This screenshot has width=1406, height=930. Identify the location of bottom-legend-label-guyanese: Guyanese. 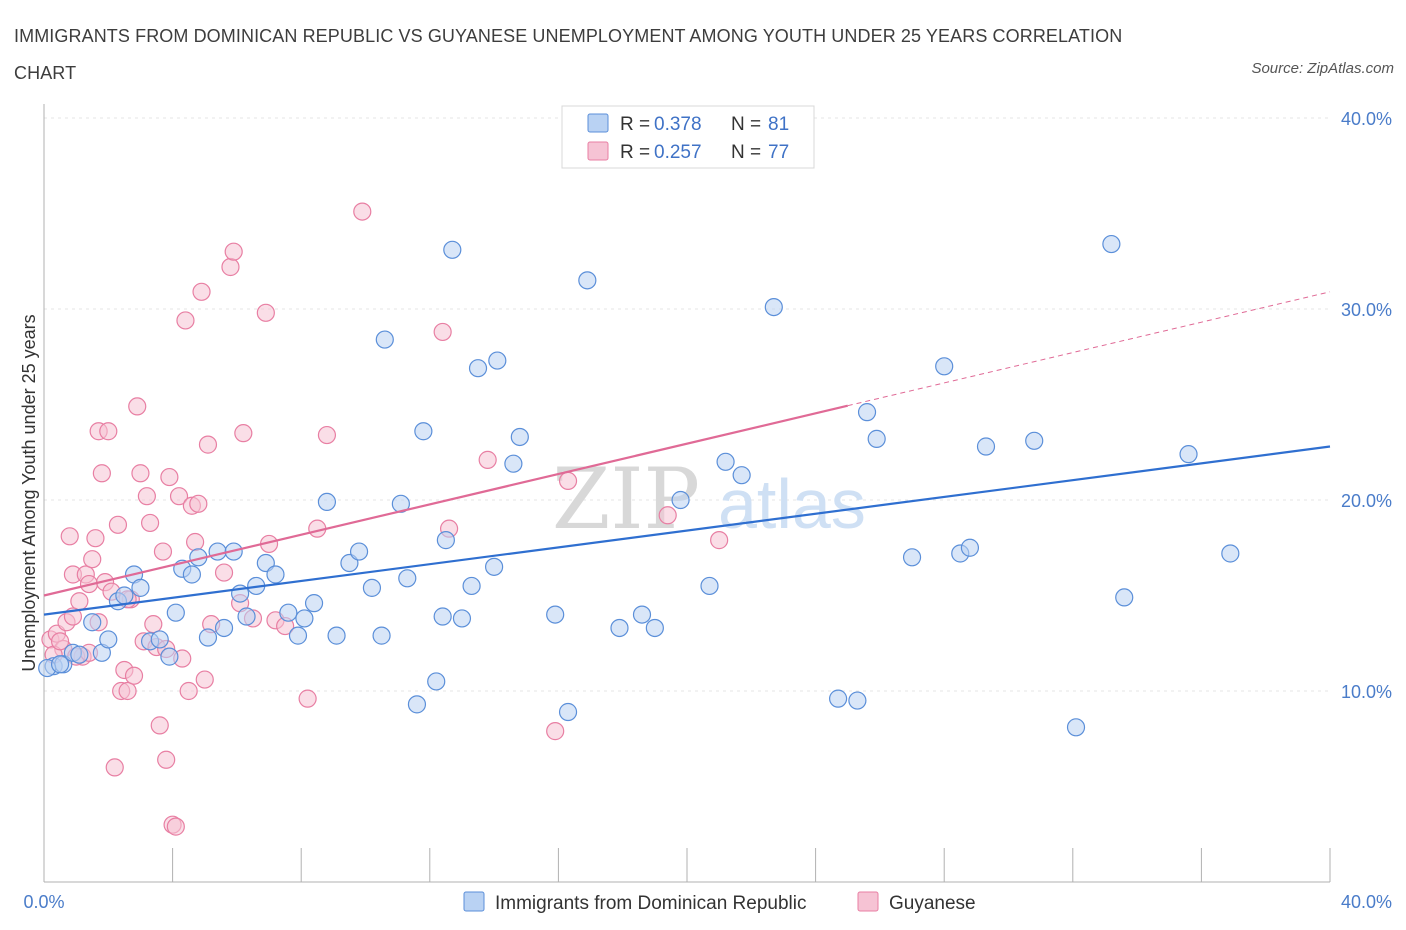
(932, 903).